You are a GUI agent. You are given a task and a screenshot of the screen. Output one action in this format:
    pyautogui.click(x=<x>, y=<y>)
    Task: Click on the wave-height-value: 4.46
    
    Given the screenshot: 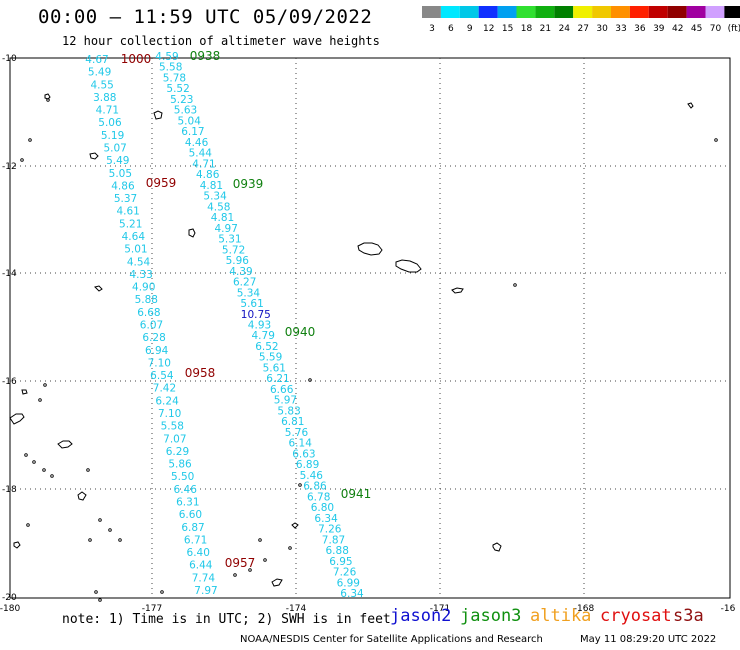 What is the action you would take?
    pyautogui.click(x=197, y=143)
    